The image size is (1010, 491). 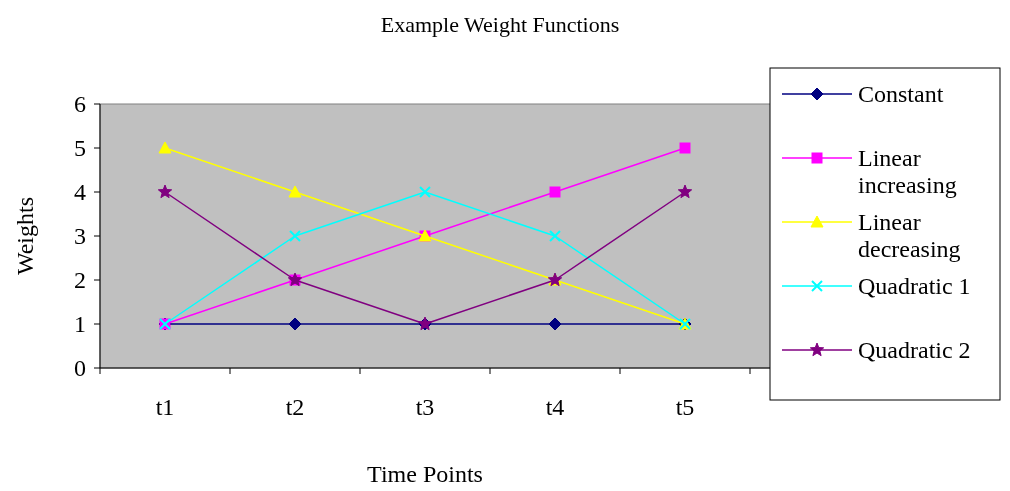 I want to click on x-tick-label: t2, so click(x=295, y=407).